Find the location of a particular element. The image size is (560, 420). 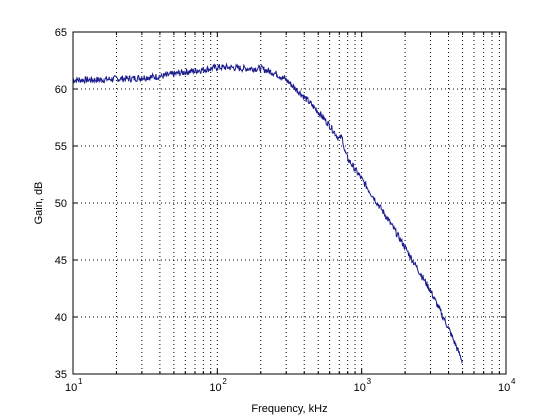

y-tick-label: 40 is located at coordinates (61, 318).